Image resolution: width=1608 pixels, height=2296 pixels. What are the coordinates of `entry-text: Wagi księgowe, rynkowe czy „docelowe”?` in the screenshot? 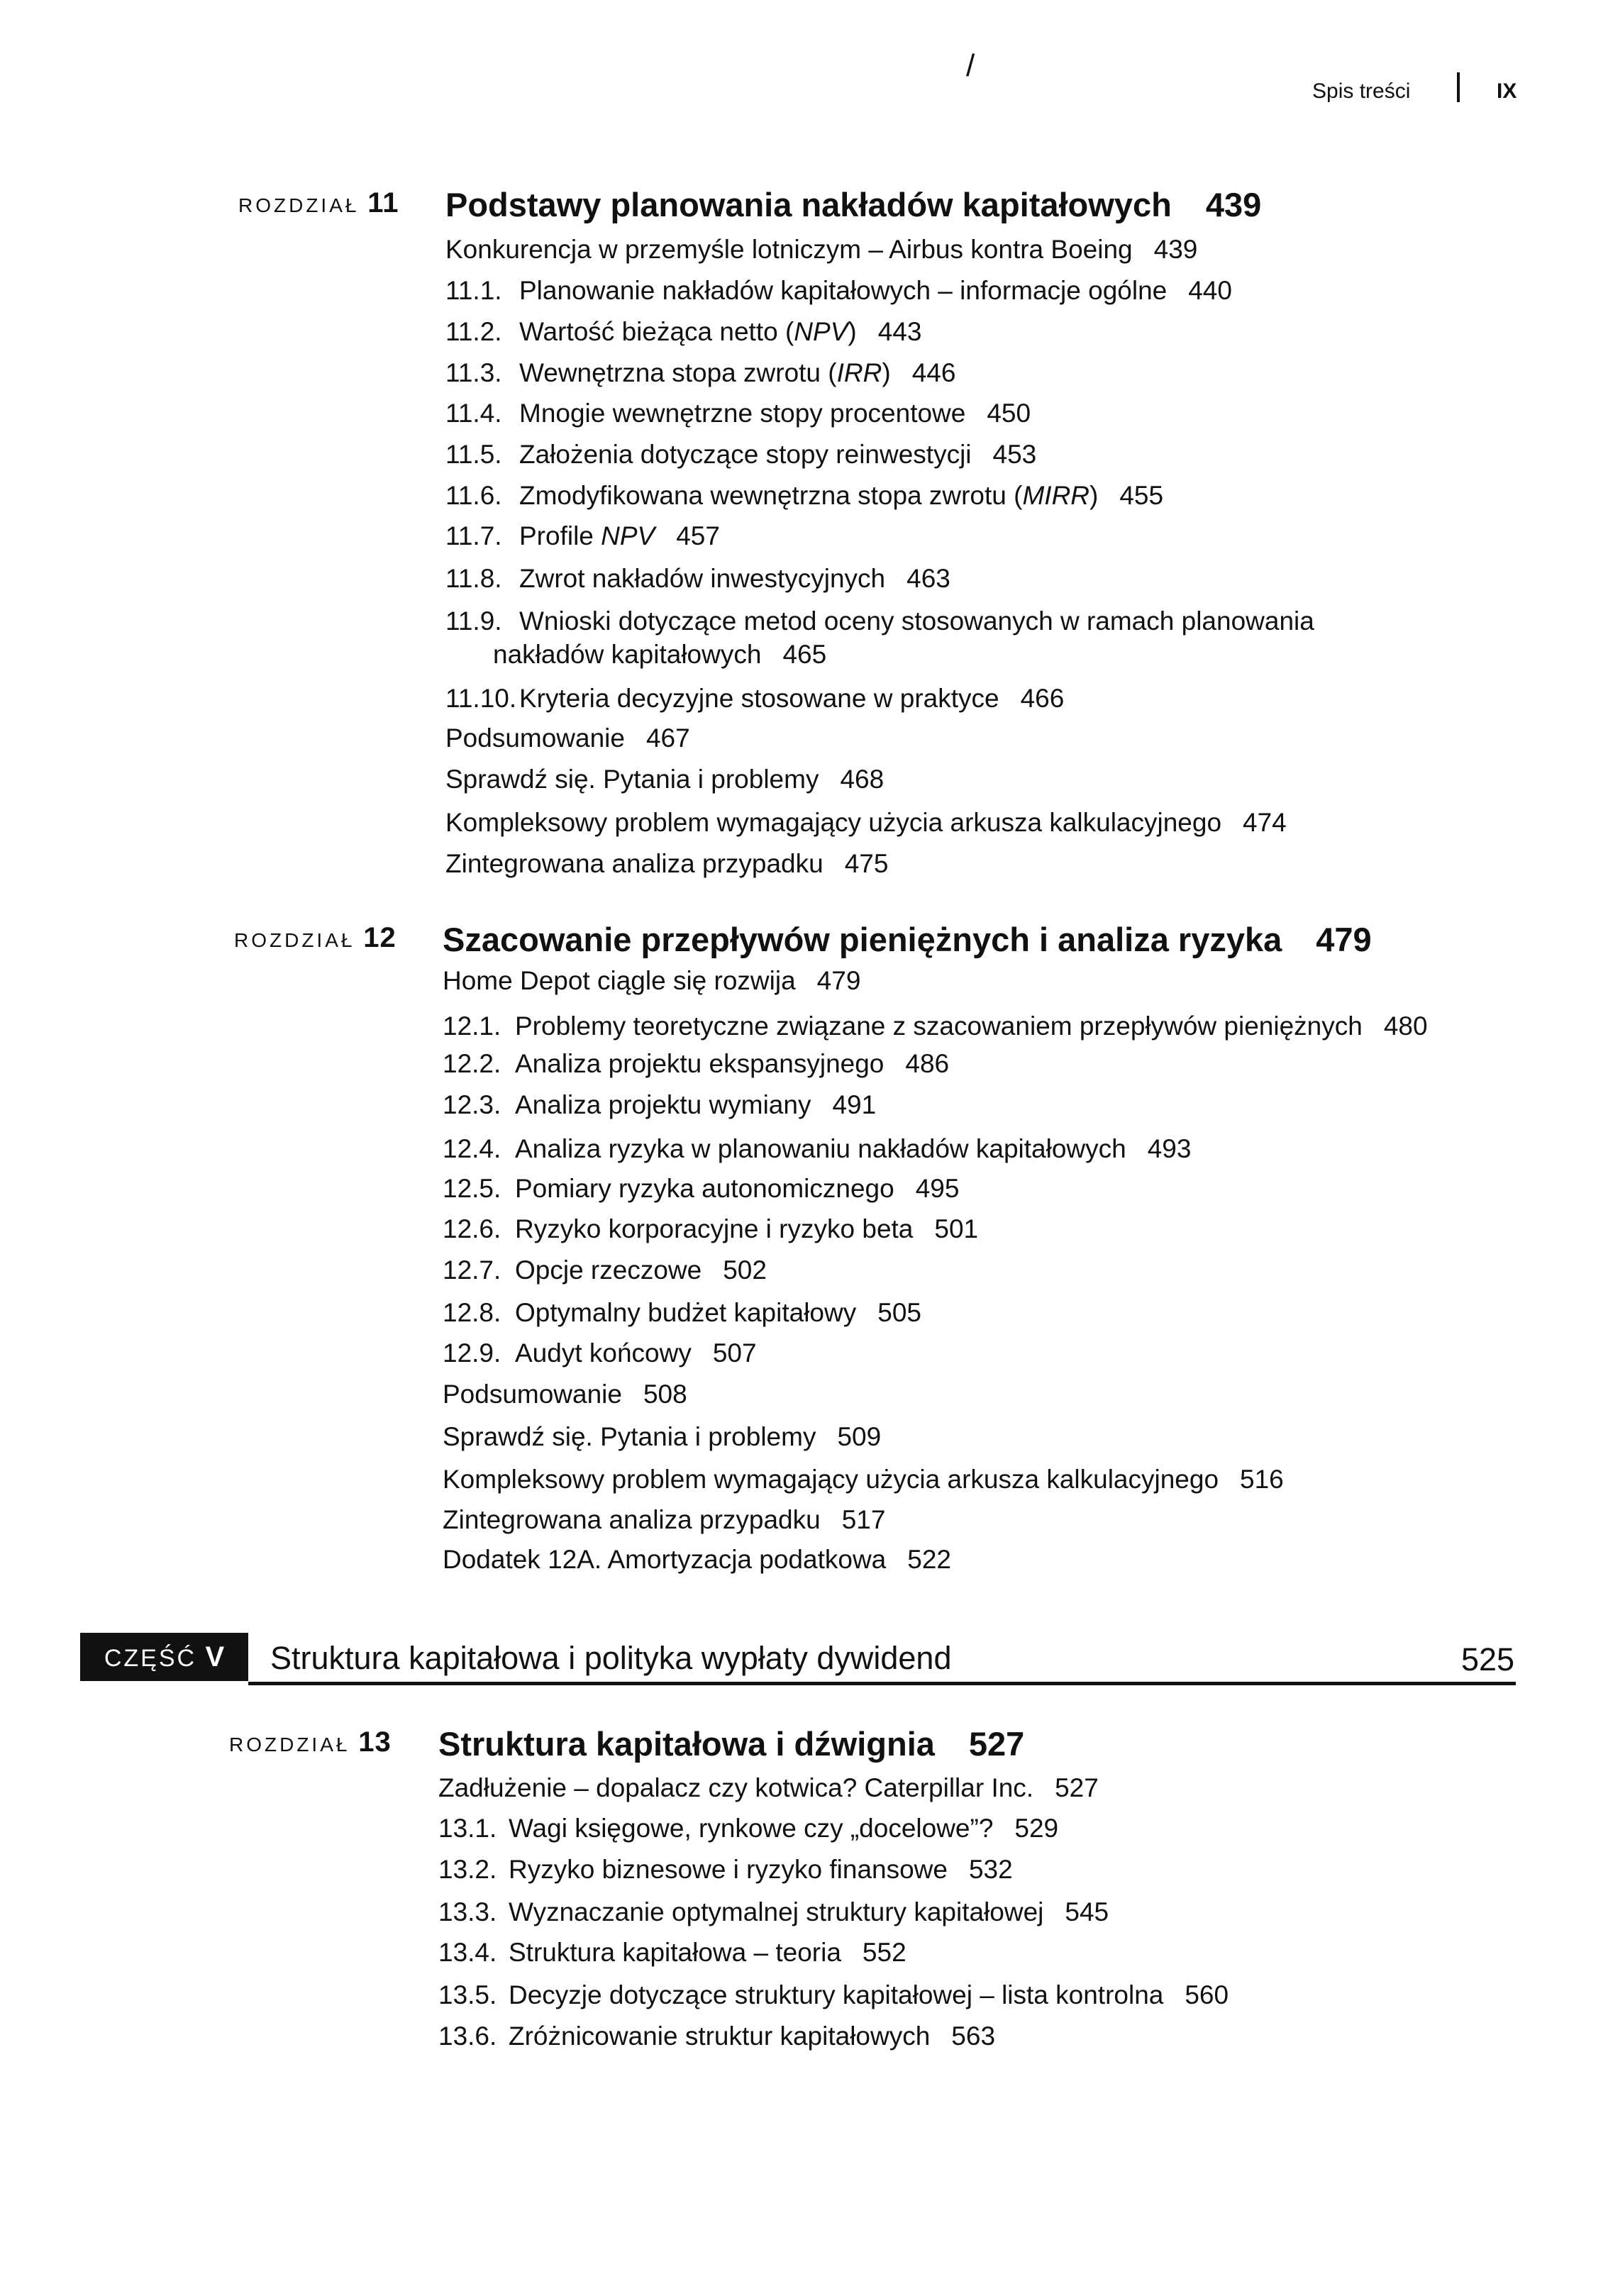 It's located at (751, 1828).